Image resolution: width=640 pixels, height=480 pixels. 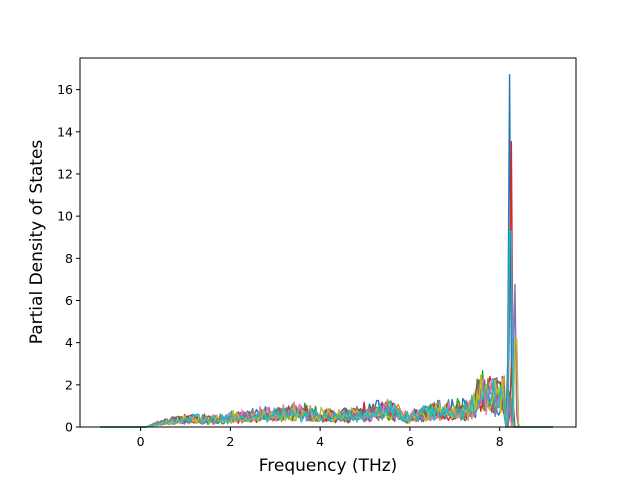 I want to click on y-tick-label: 8, so click(x=69, y=258).